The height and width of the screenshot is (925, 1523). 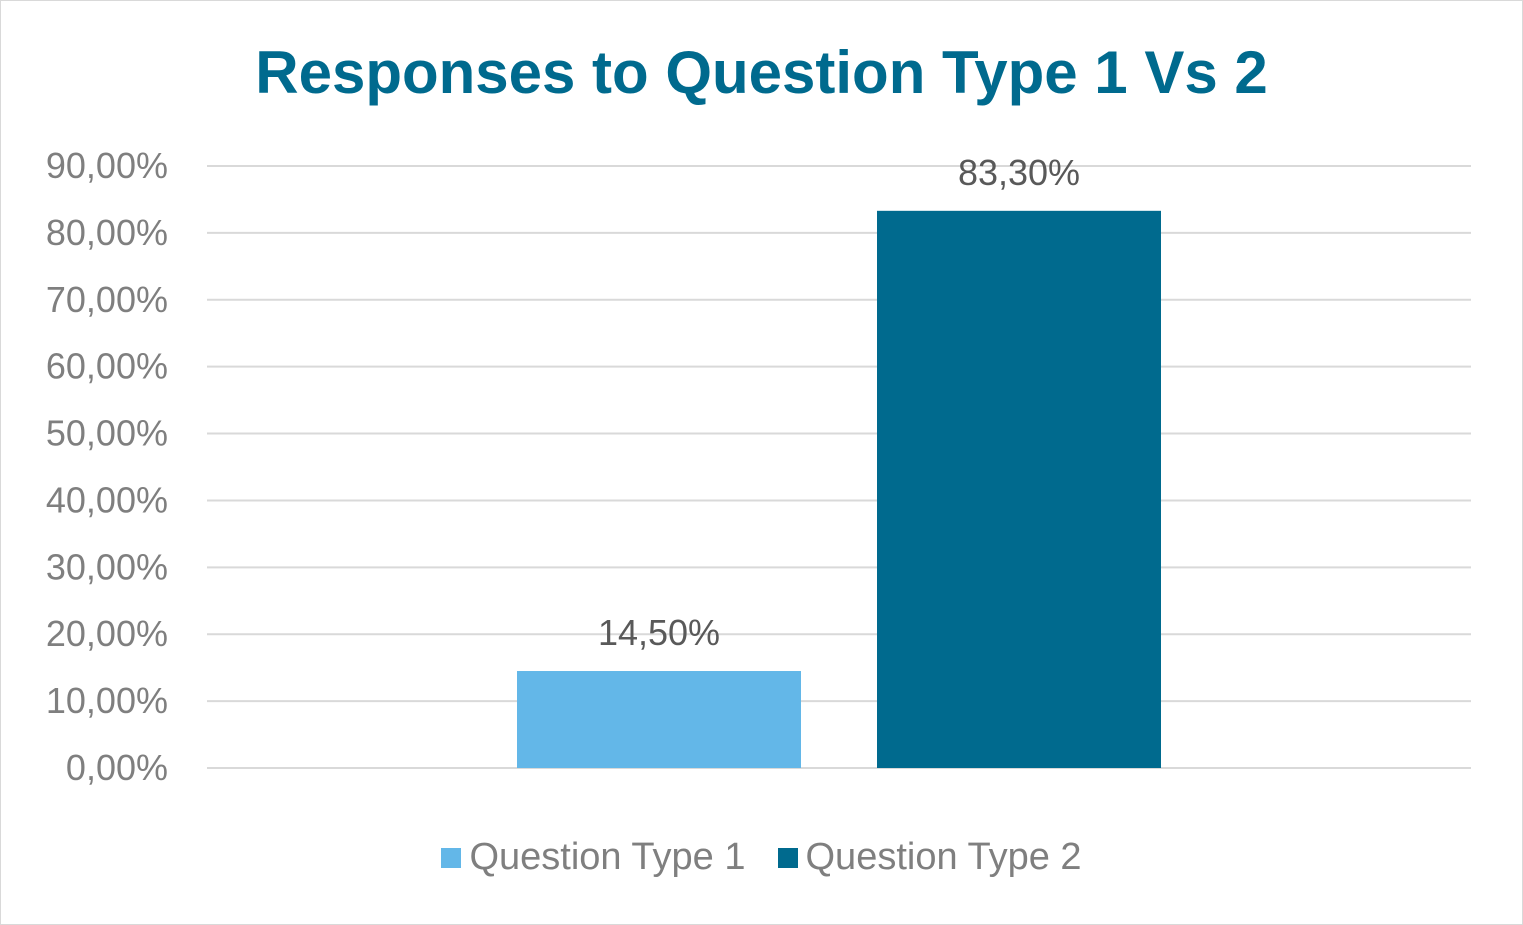 I want to click on y-tick-label: 80,00%, so click(x=107, y=232).